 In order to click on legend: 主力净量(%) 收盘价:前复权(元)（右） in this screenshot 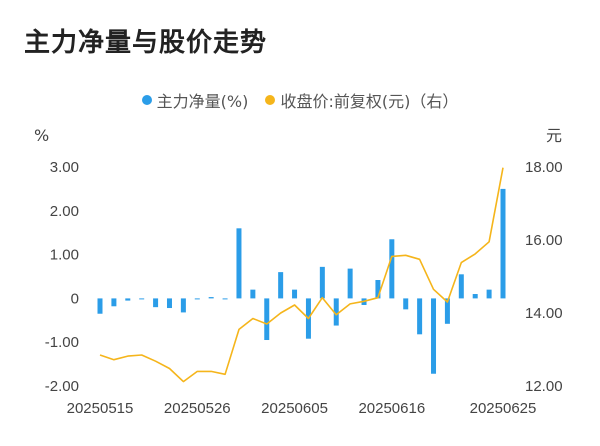, I will do `click(300, 100)`.